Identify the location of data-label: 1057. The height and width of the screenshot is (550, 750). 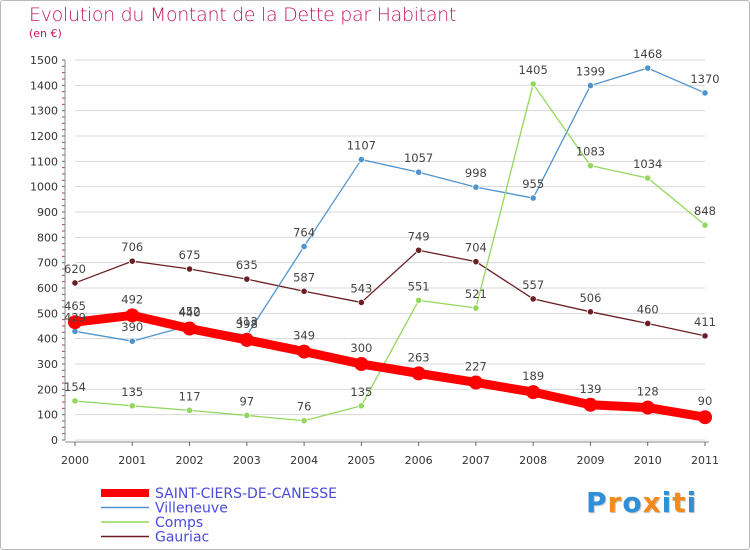
(418, 158).